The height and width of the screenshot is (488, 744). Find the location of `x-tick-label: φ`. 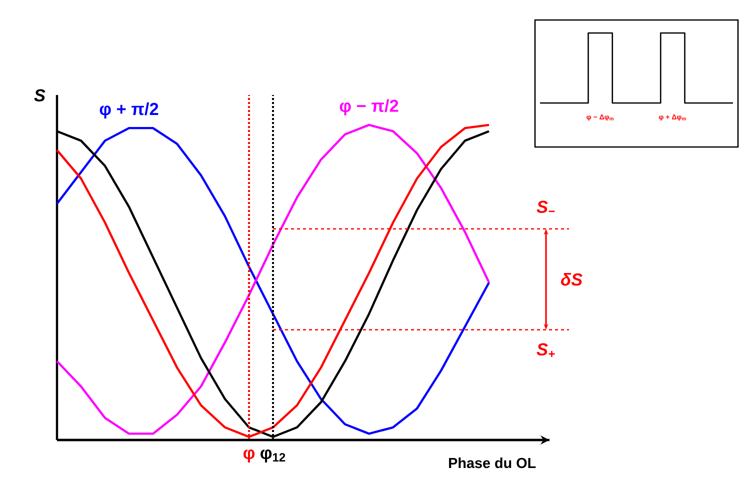

x-tick-label: φ is located at coordinates (249, 456).